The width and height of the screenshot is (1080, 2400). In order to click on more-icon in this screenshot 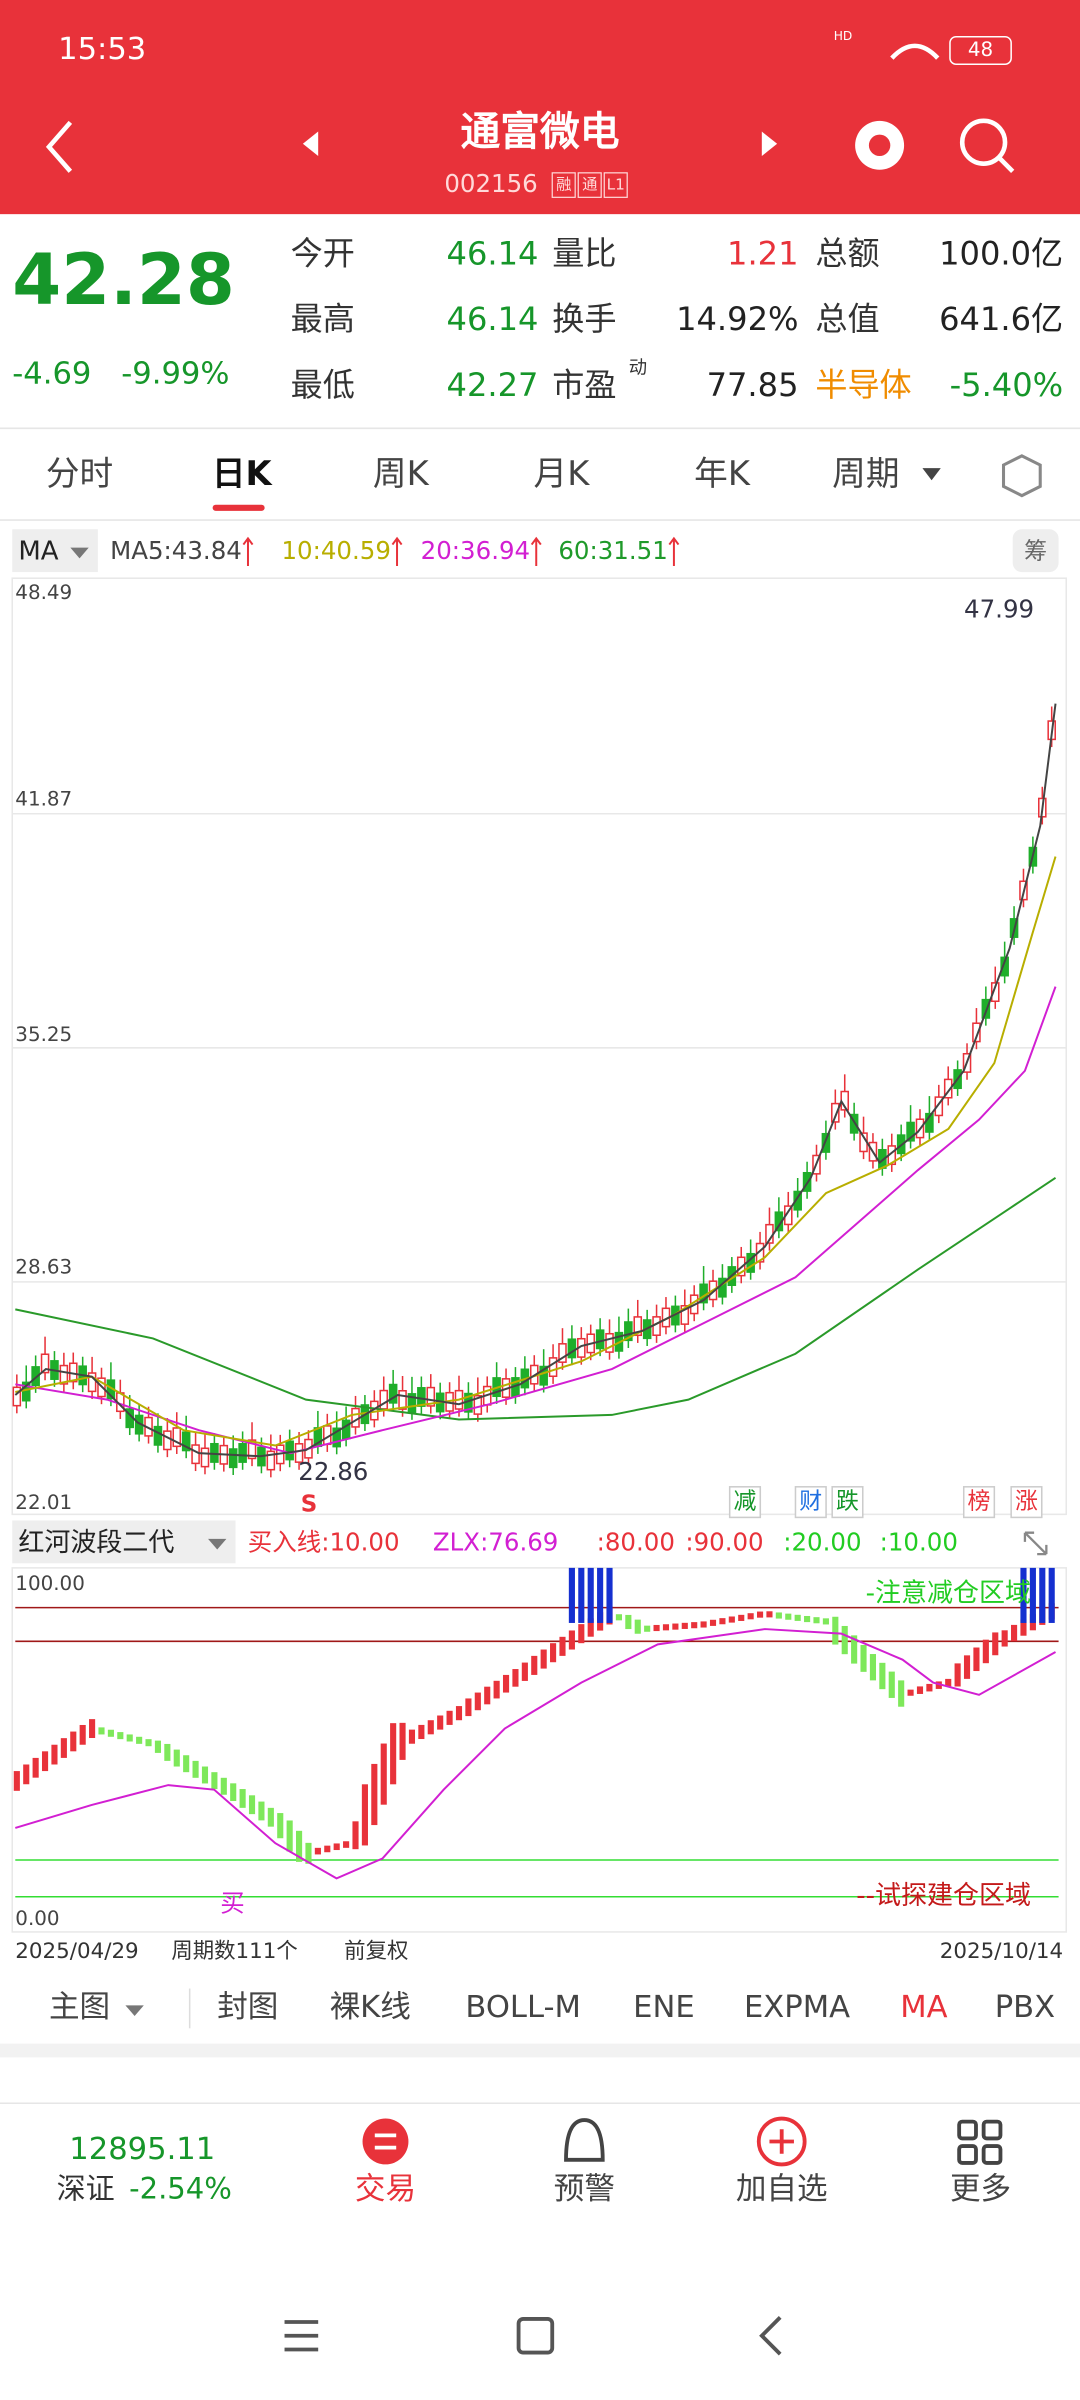, I will do `click(980, 2142)`.